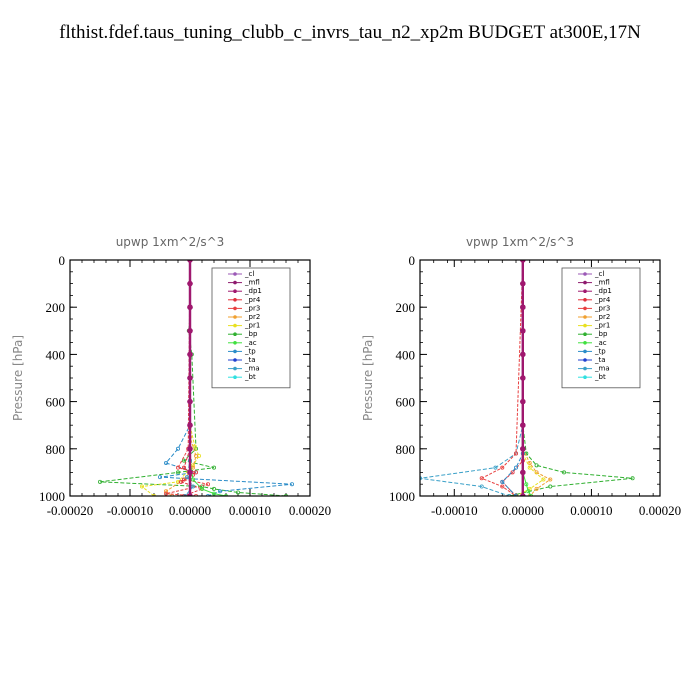 The height and width of the screenshot is (700, 700). Describe the element at coordinates (250, 351) in the screenshot. I see `legend-entry: _tp` at that location.